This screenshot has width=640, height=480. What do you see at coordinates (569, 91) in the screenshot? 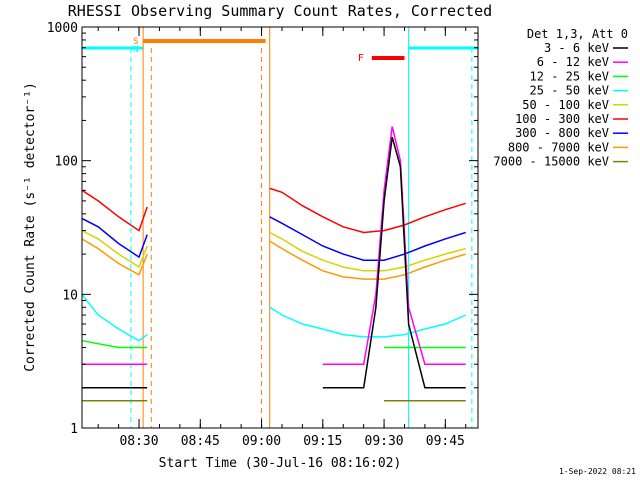
I see `legend-label-3: 25 - 50 keV` at bounding box center [569, 91].